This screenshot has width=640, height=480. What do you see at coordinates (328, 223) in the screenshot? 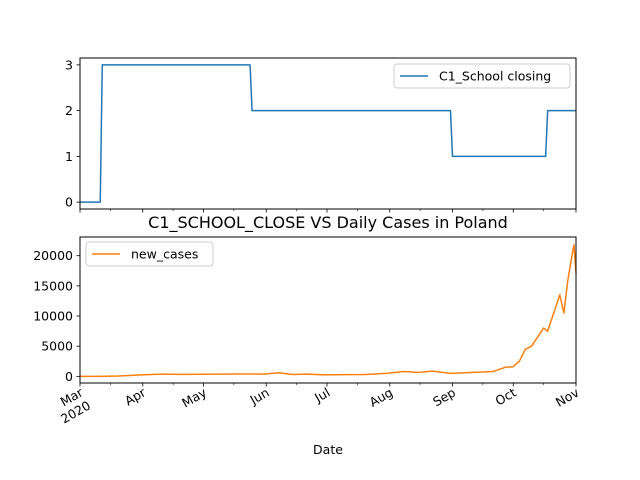
I see `chart-title: C1_SCHOOL_CLOSE VS Daily Cases in Poland` at bounding box center [328, 223].